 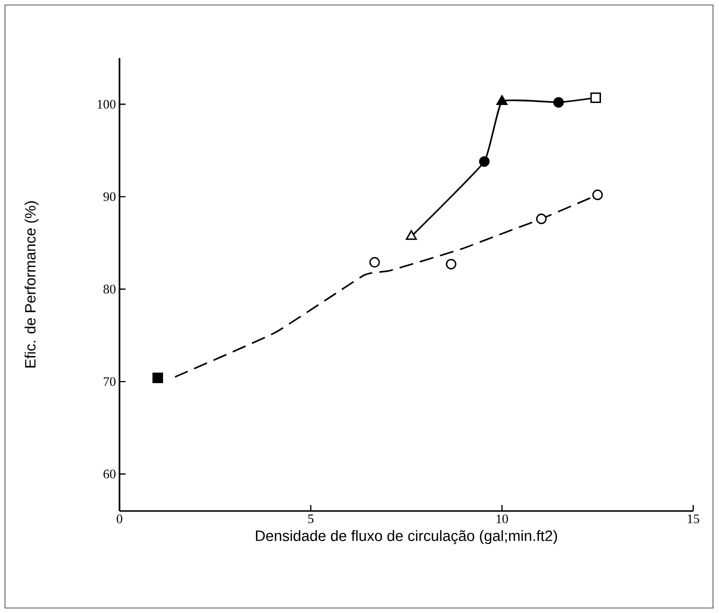 I want to click on y-tick-label: 60, so click(x=110, y=474).